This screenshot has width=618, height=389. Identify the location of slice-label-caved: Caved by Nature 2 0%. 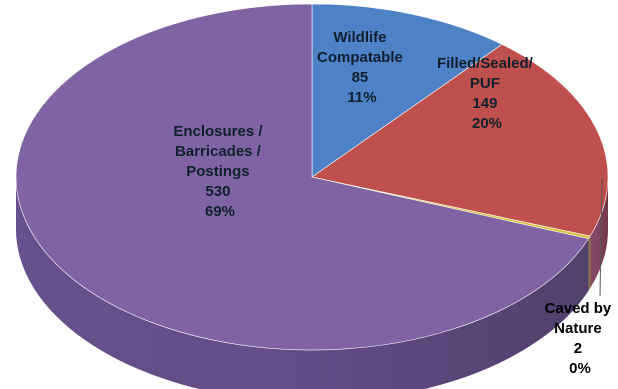
(580, 338).